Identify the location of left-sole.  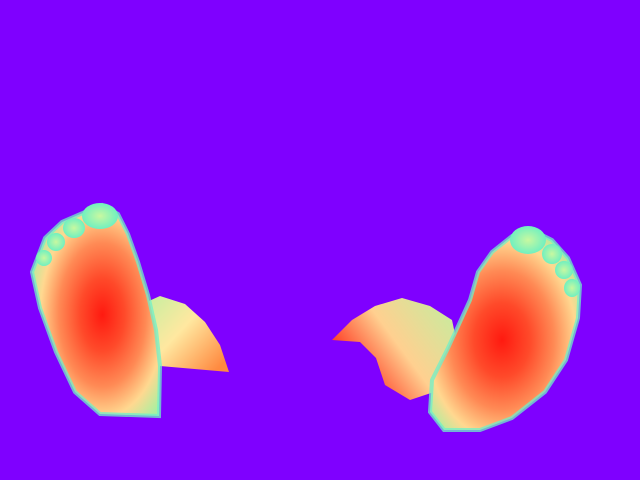
(96, 310).